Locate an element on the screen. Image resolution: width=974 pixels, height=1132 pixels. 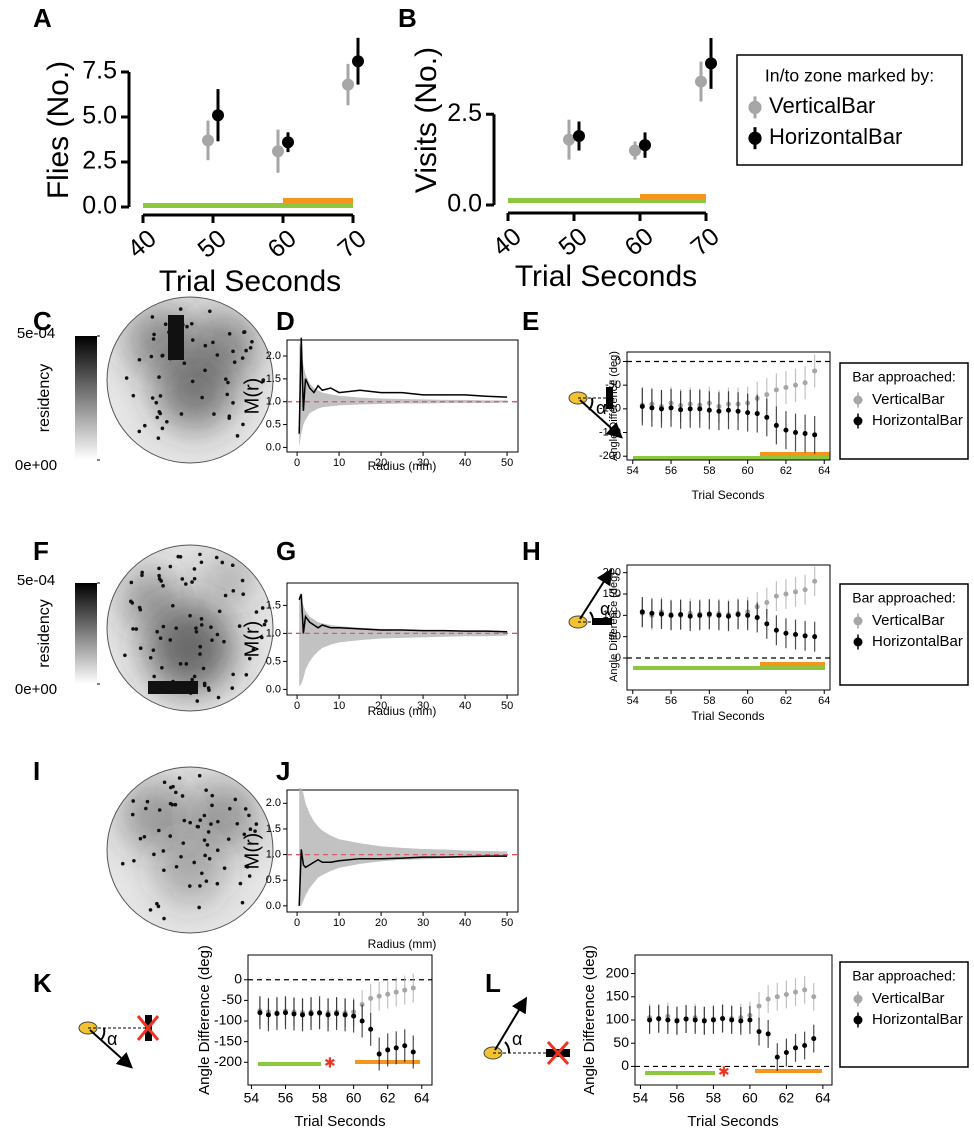
y-tick-label: 2.0 is located at coordinates (273, 803).